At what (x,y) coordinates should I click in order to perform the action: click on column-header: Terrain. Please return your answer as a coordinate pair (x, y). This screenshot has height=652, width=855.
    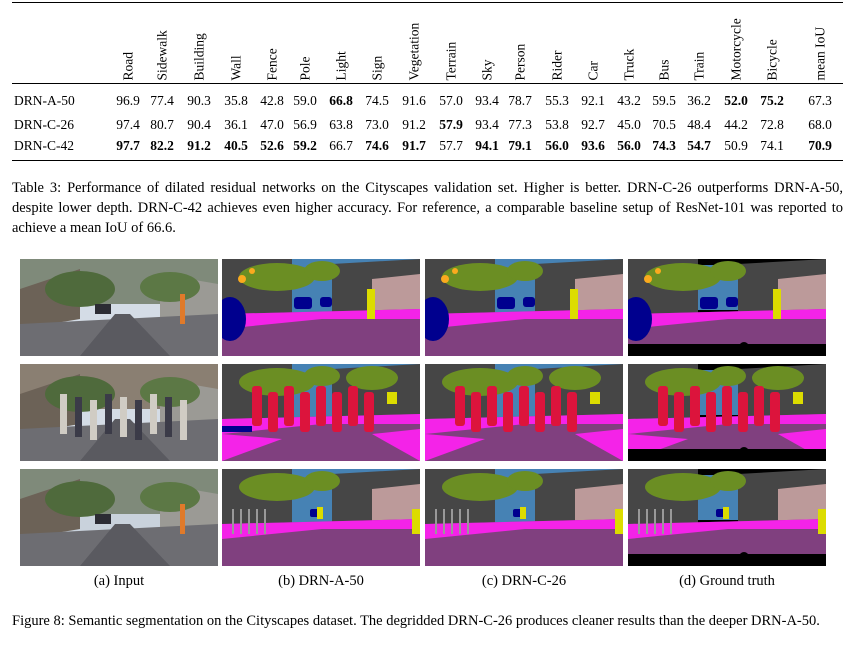
    Looking at the image, I should click on (451, 40).